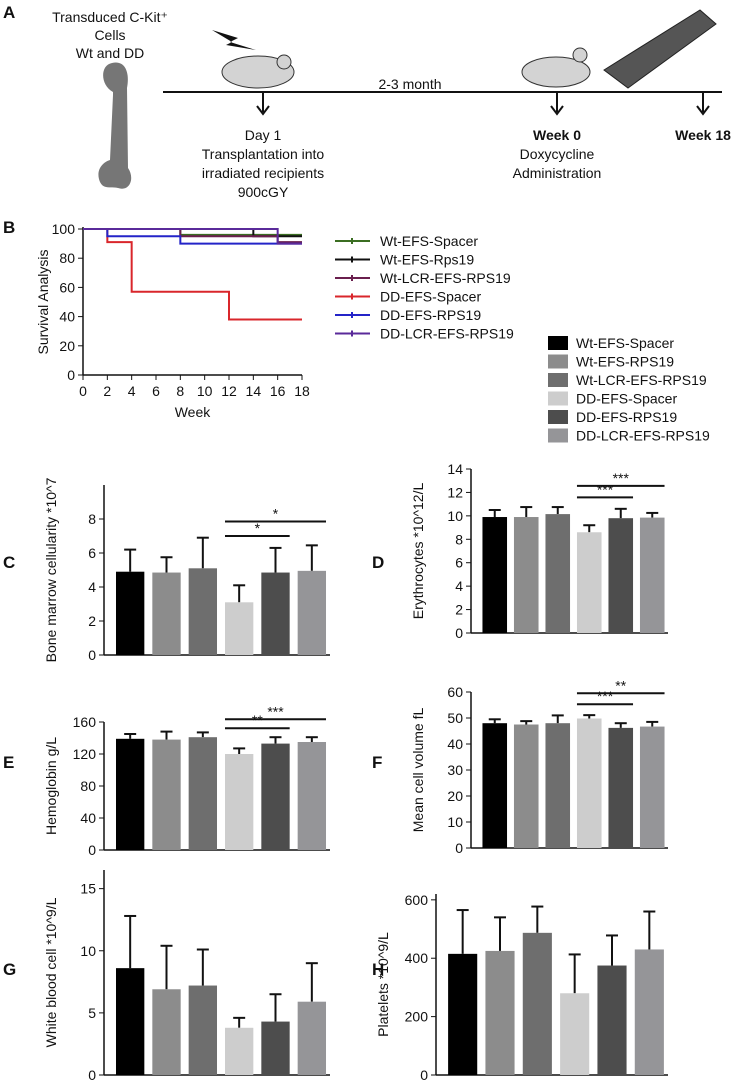 This screenshot has height=1082, width=741. Describe the element at coordinates (378, 969) in the screenshot. I see `panel-label: H` at that location.